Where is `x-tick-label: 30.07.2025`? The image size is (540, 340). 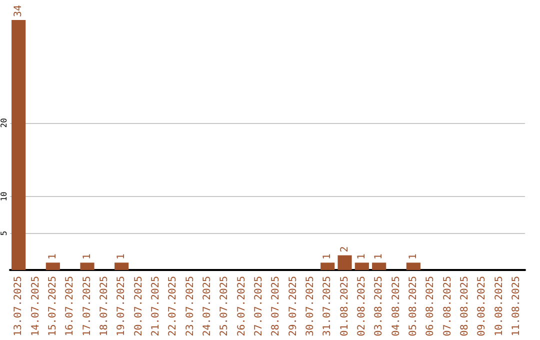 x-tick-label: 30.07.2025 is located at coordinates (310, 306).